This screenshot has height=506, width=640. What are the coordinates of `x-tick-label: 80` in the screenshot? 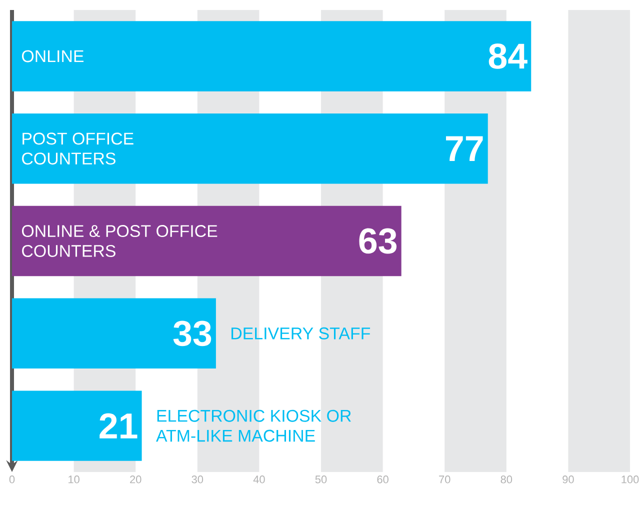 It's located at (506, 480).